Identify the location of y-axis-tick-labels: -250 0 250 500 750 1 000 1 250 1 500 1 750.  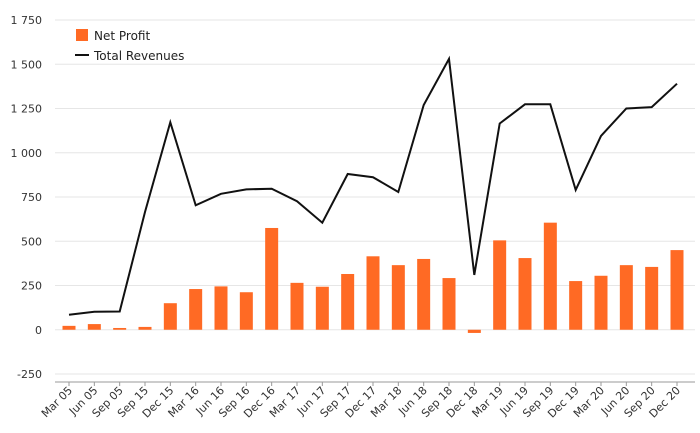
(27, 197).